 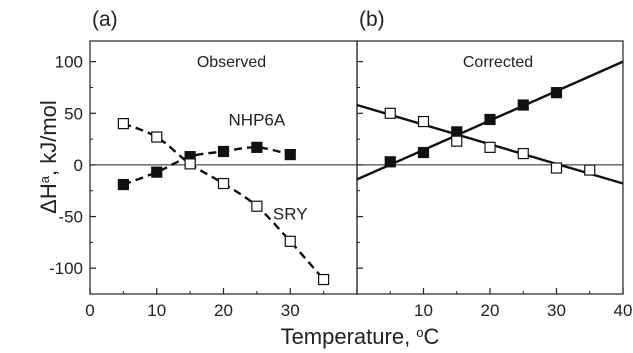 I want to click on x-axis-label: Temperature, oC, so click(x=360, y=336).